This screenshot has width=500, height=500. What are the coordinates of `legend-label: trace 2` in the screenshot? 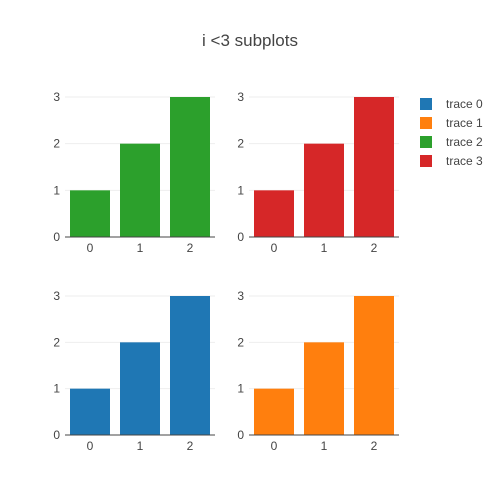 It's located at (464, 142).